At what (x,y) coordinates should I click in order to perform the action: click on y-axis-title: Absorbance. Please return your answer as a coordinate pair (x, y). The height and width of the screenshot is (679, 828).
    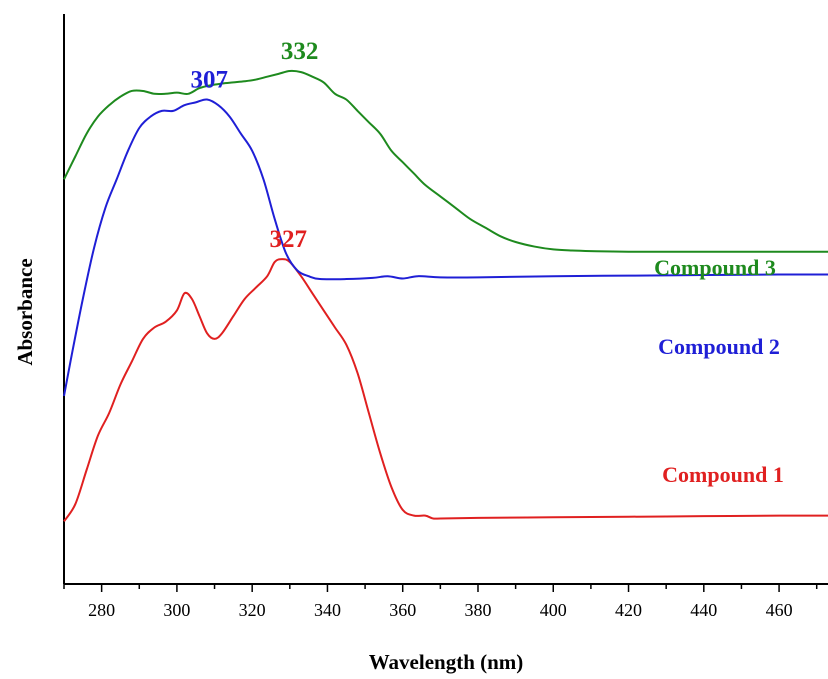
    Looking at the image, I should click on (25, 311).